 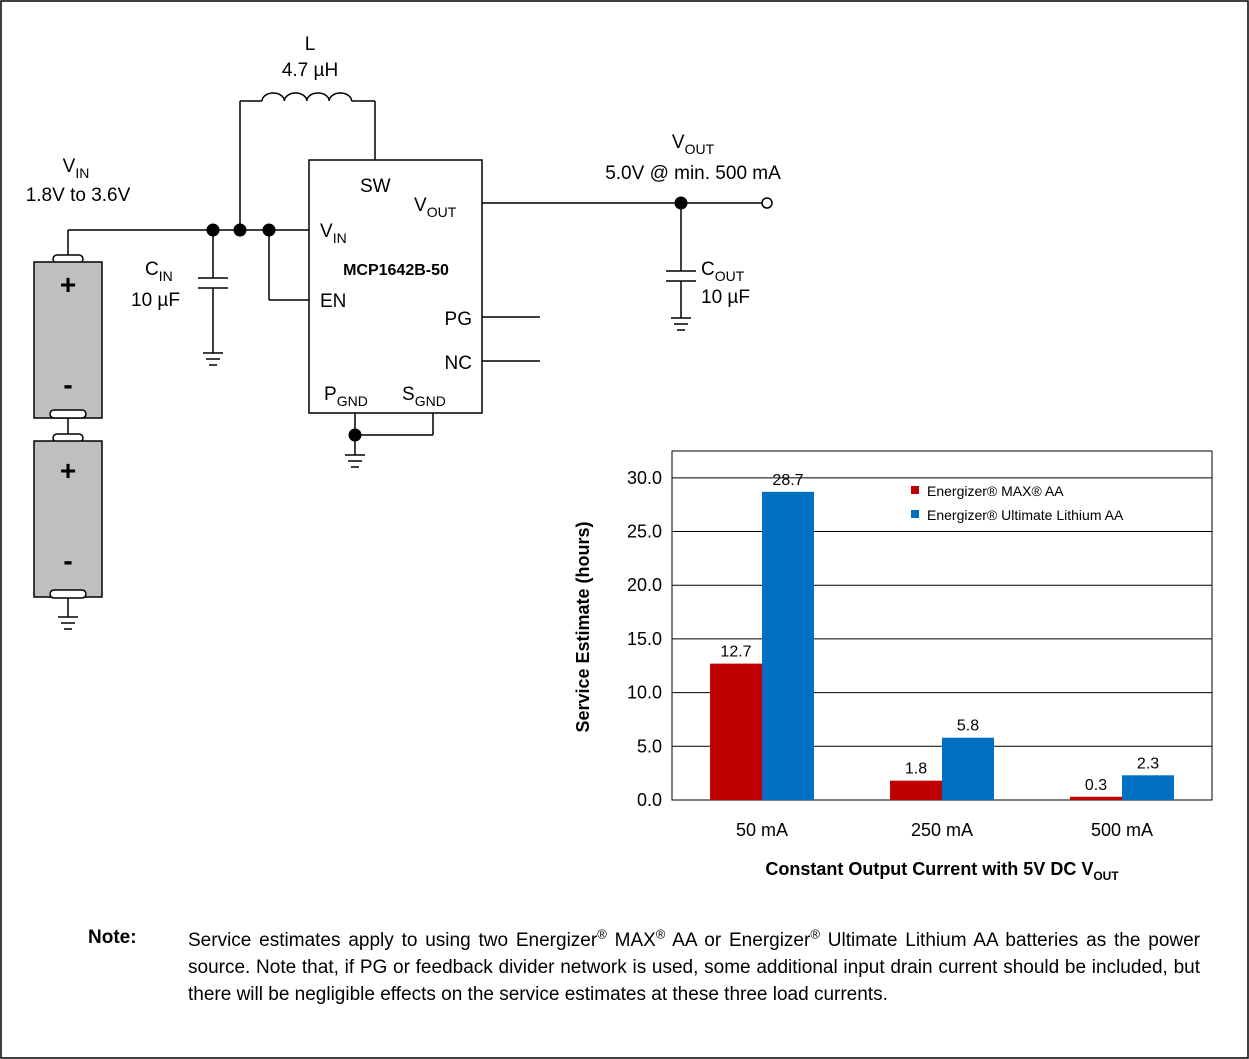 What do you see at coordinates (735, 652) in the screenshot?
I see `bar-value-label: 12.7` at bounding box center [735, 652].